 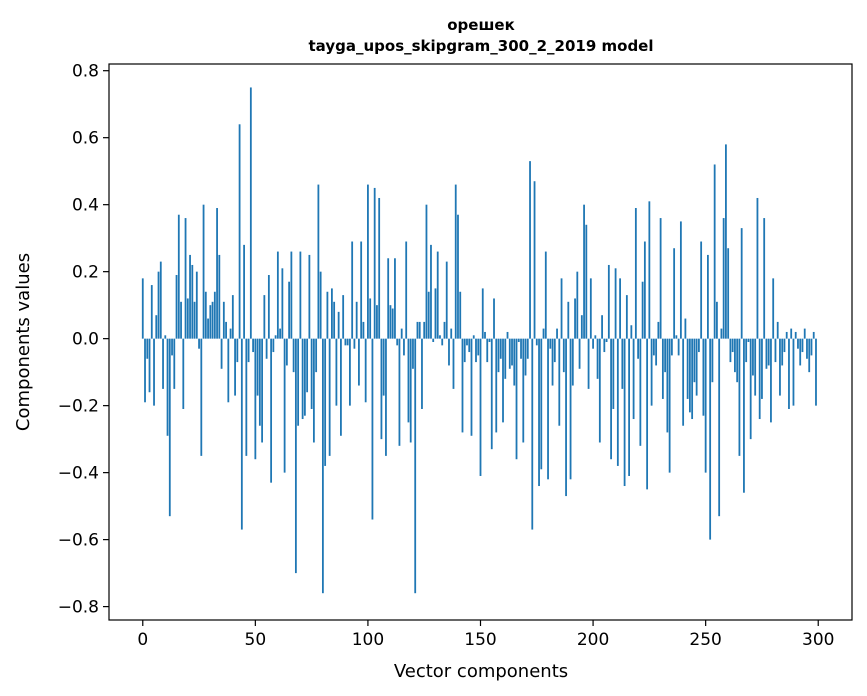 What do you see at coordinates (78, 407) in the screenshot?
I see `y-tick-label: −0.2` at bounding box center [78, 407].